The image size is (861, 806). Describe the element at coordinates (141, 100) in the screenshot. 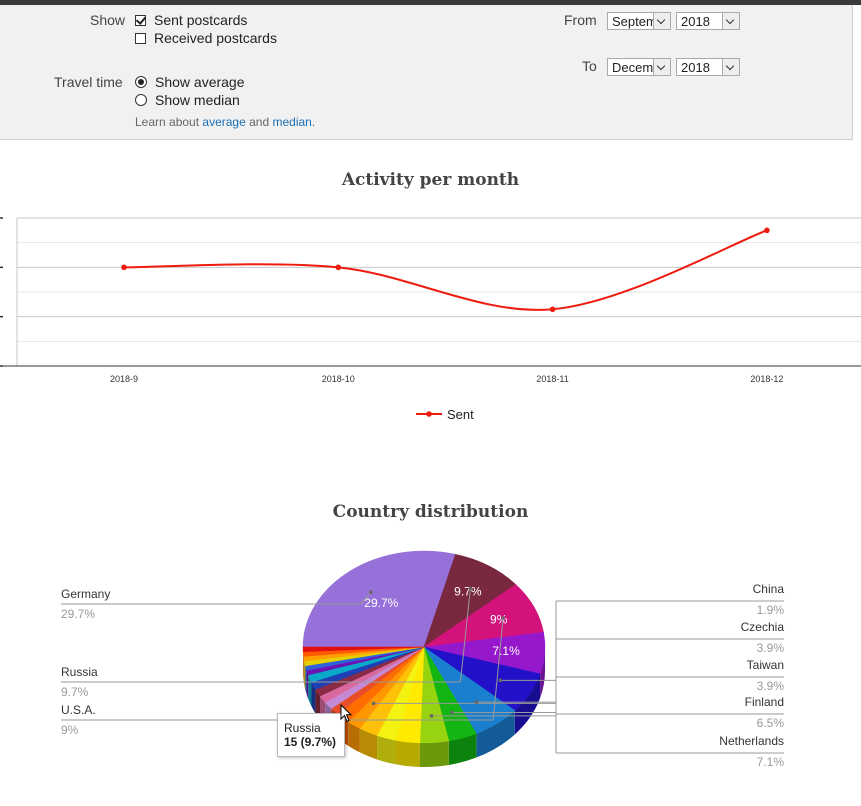

I see `radio-unchecked-icon` at that location.